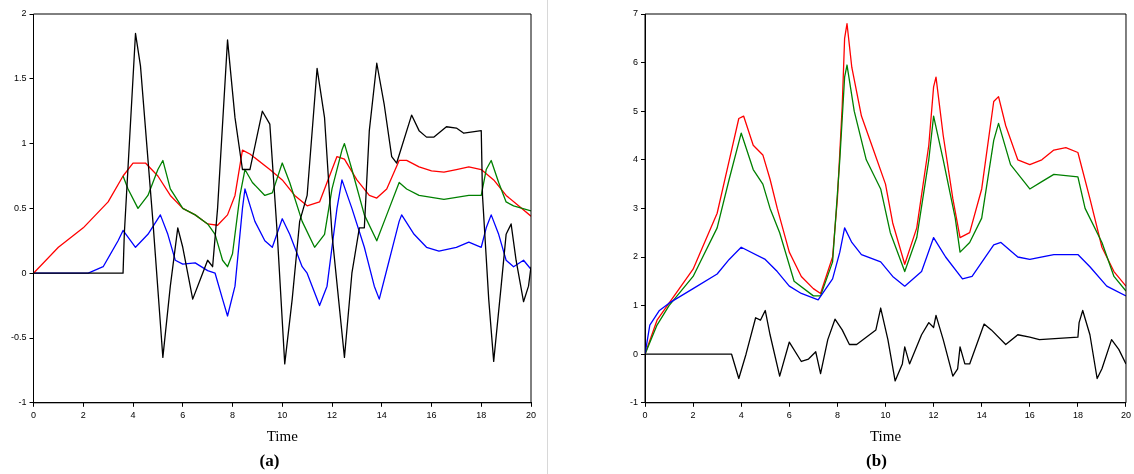 The height and width of the screenshot is (474, 1134). I want to click on y-tick-label: 5, so click(635, 110).